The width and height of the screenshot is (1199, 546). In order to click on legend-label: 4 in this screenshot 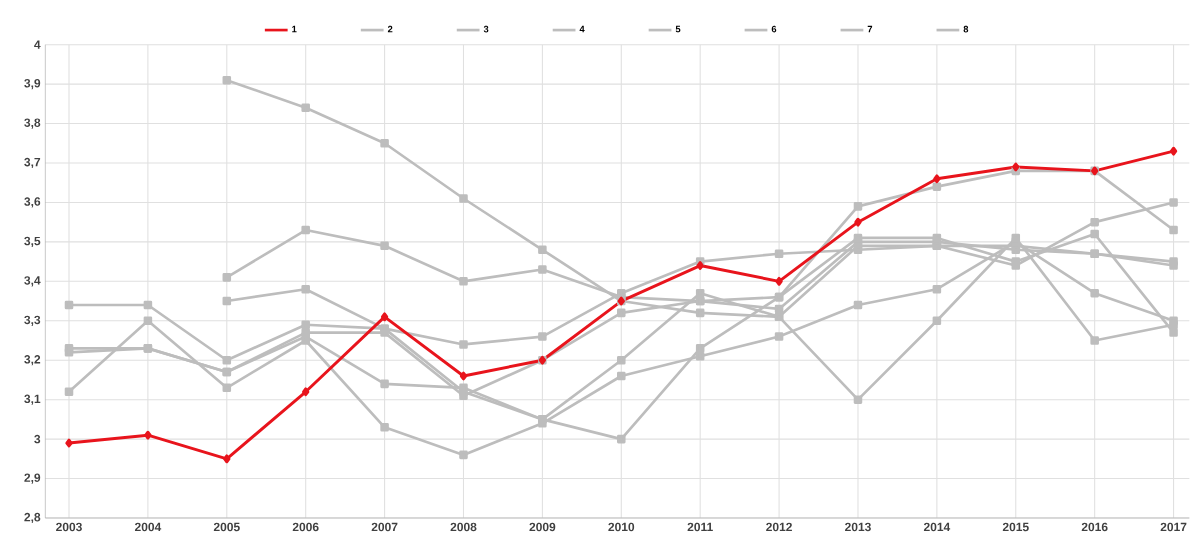, I will do `click(582, 29)`.